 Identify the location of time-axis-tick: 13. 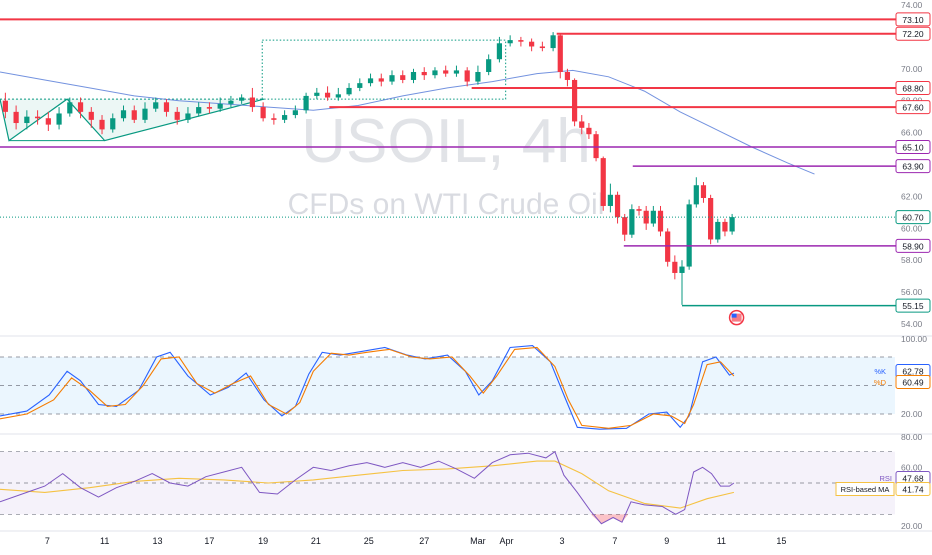
(158, 541).